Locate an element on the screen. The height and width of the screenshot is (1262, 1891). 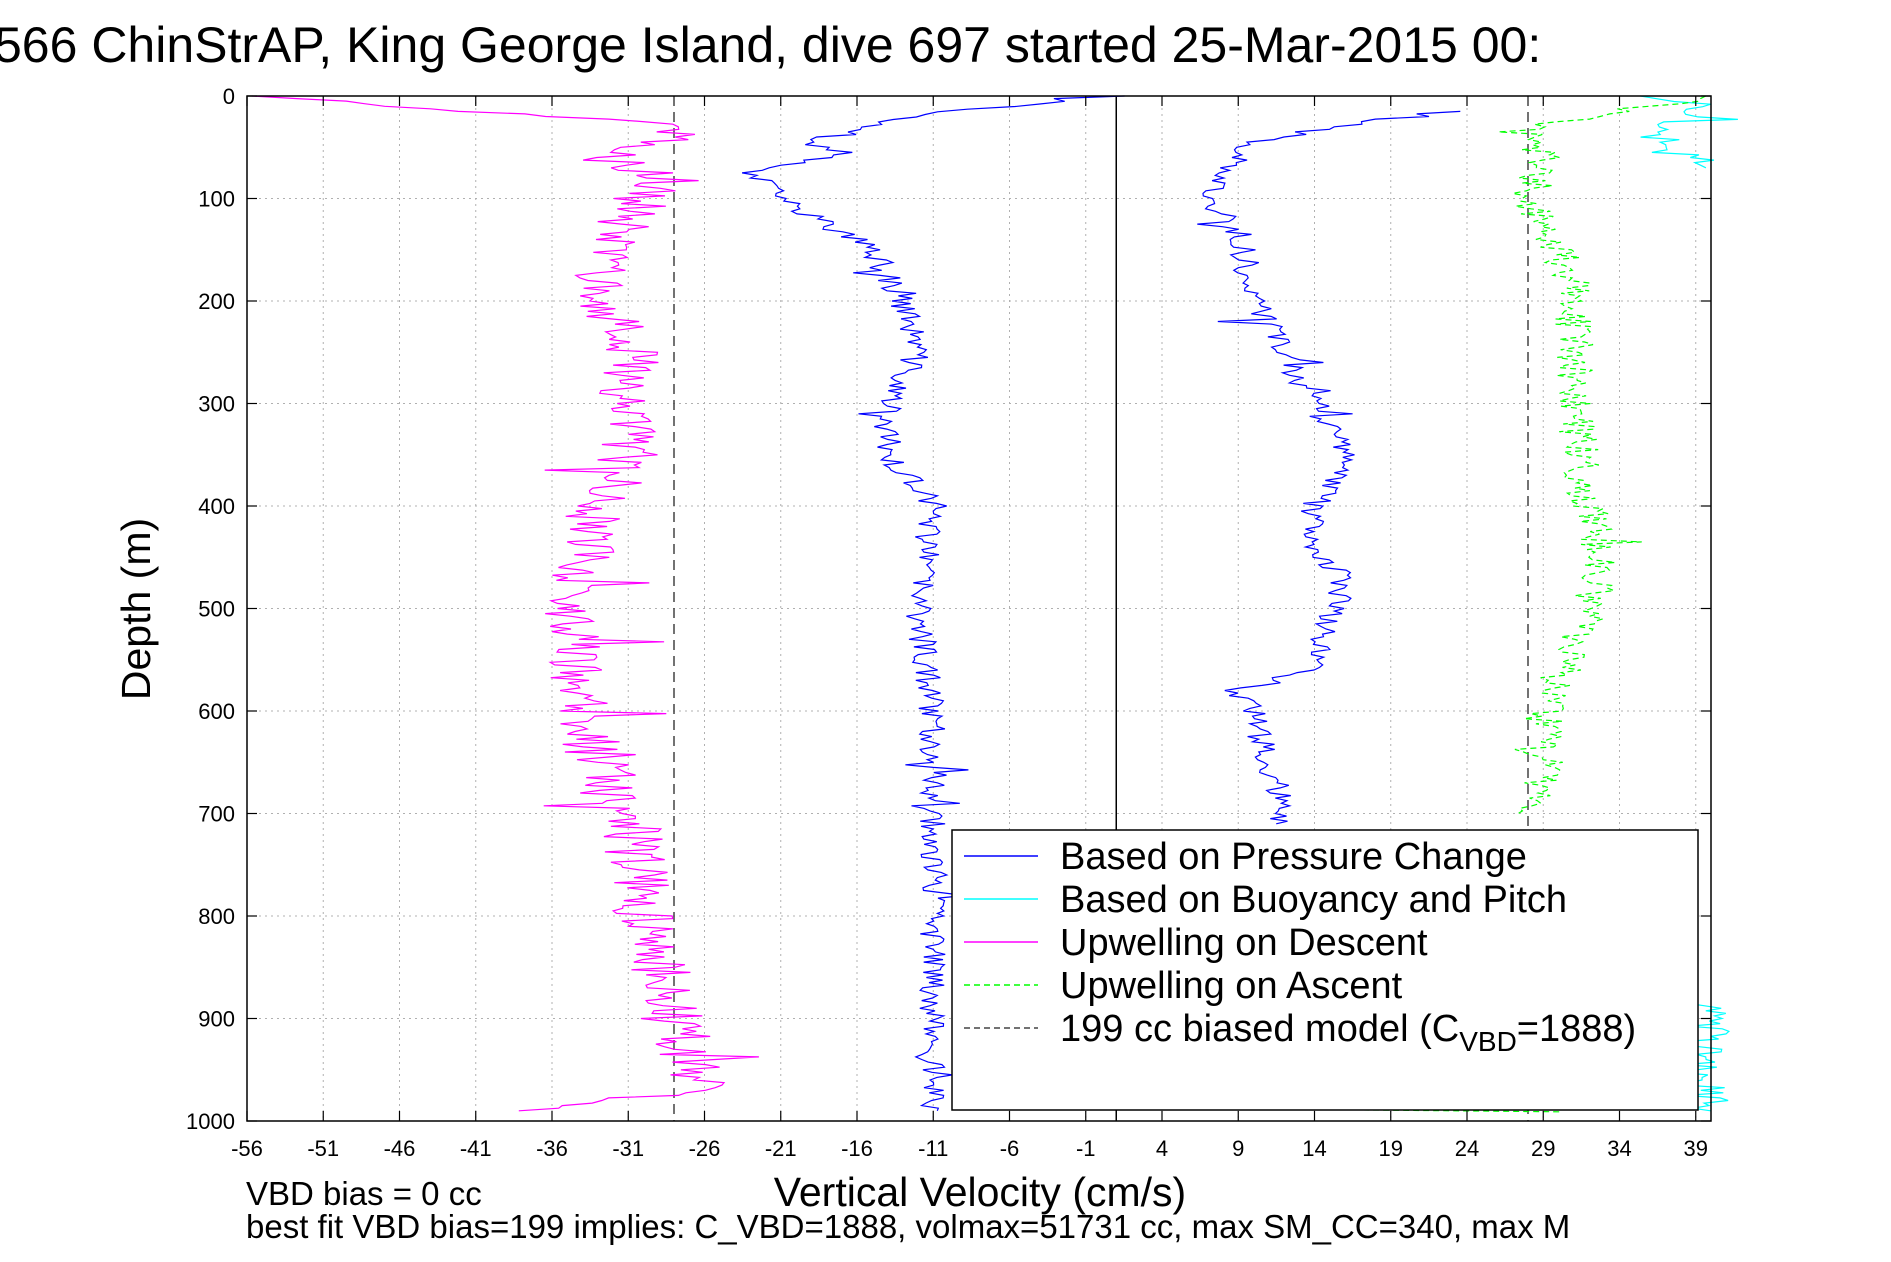
legend-label: Based on Buoyancy and Pitch is located at coordinates (1313, 900).